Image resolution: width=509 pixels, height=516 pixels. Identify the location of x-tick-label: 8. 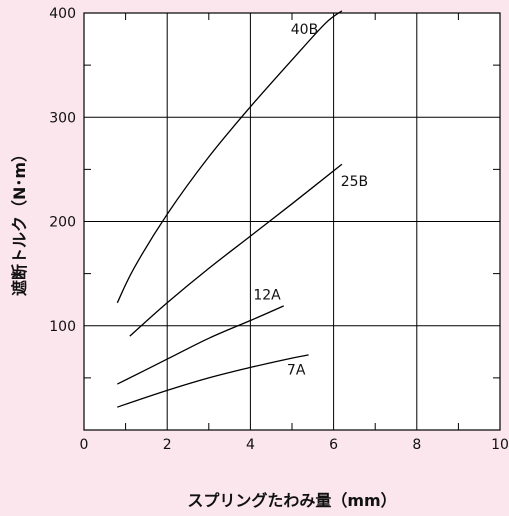
(416, 445).